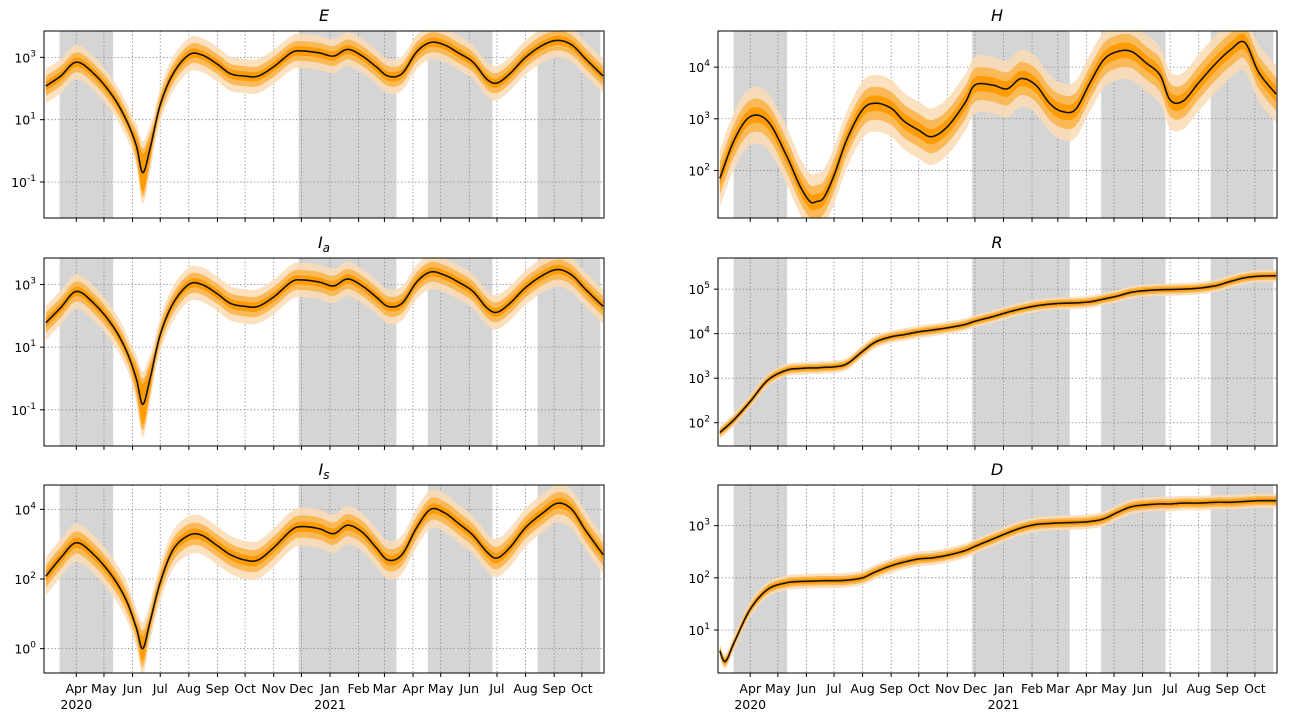 The width and height of the screenshot is (1293, 713). I want to click on x-tick-label: Nov, so click(947, 688).